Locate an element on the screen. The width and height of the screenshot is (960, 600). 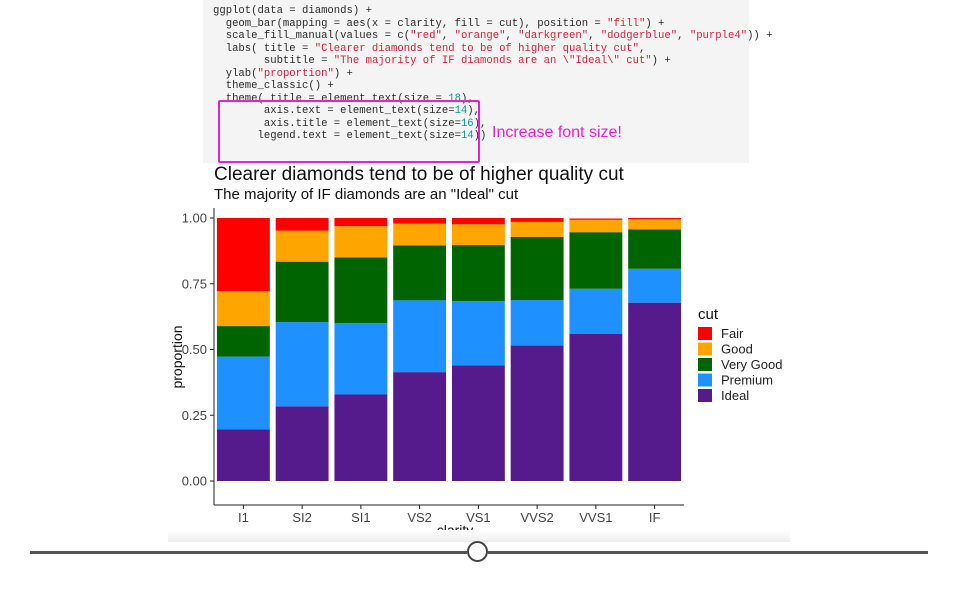
legend-label: Premium is located at coordinates (747, 380).